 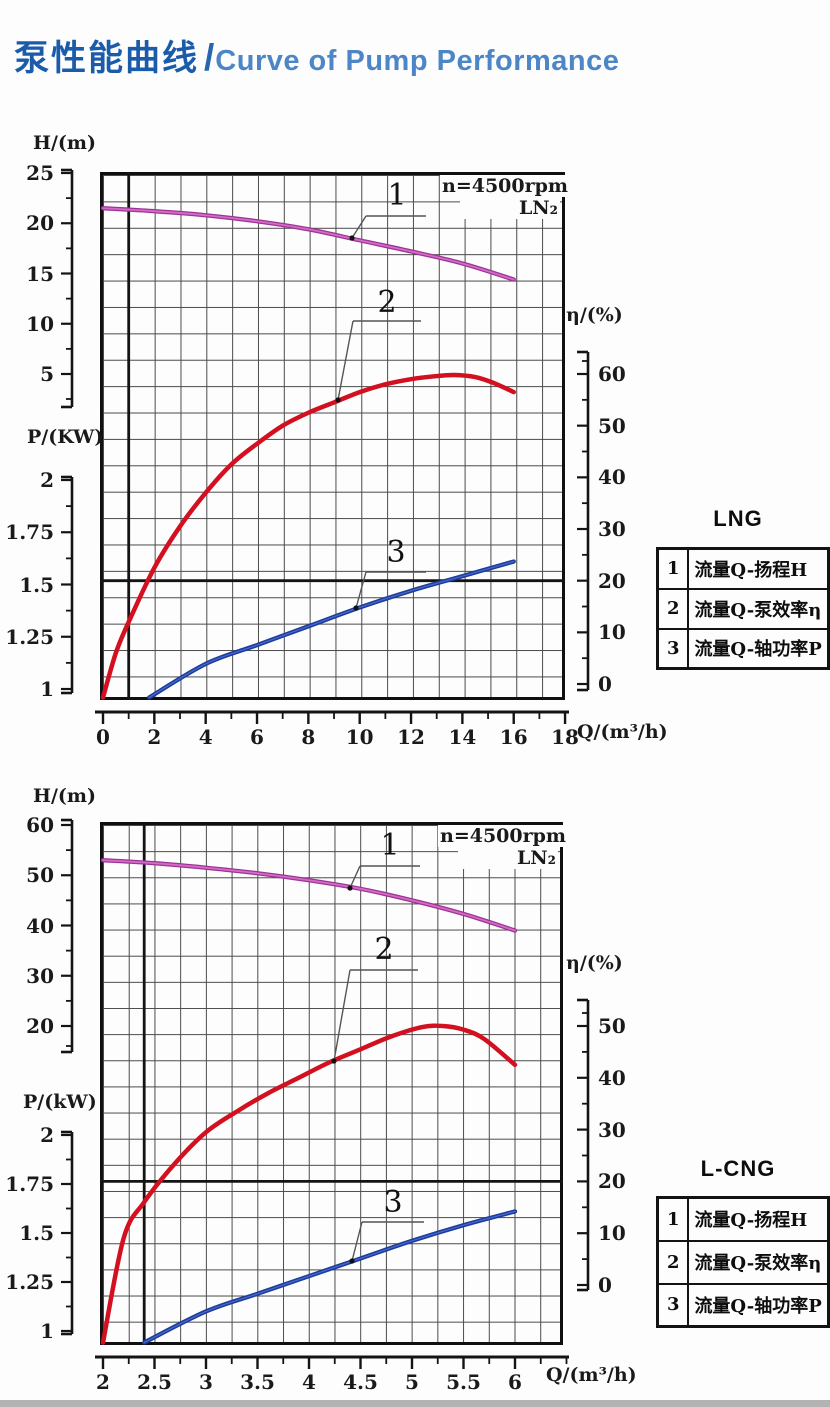 I want to click on chart2-curve3-marker: 3, so click(x=393, y=1202).